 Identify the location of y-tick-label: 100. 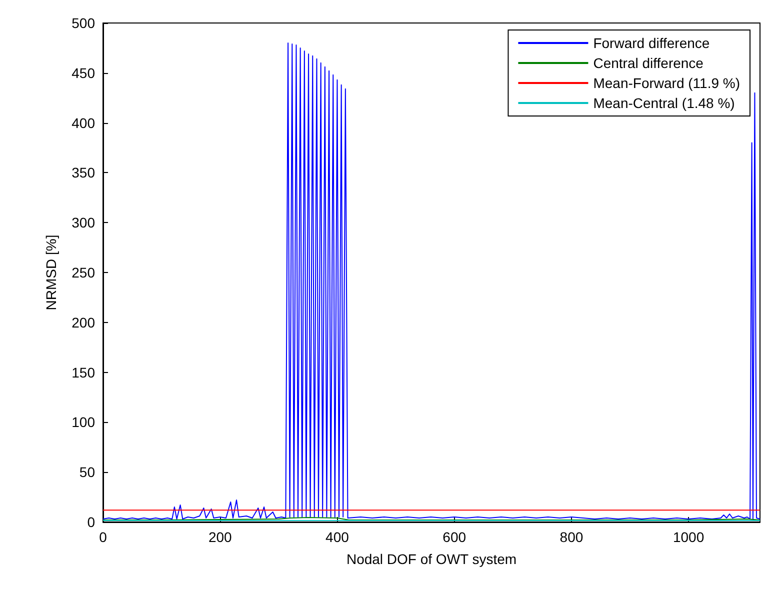
(84, 422).